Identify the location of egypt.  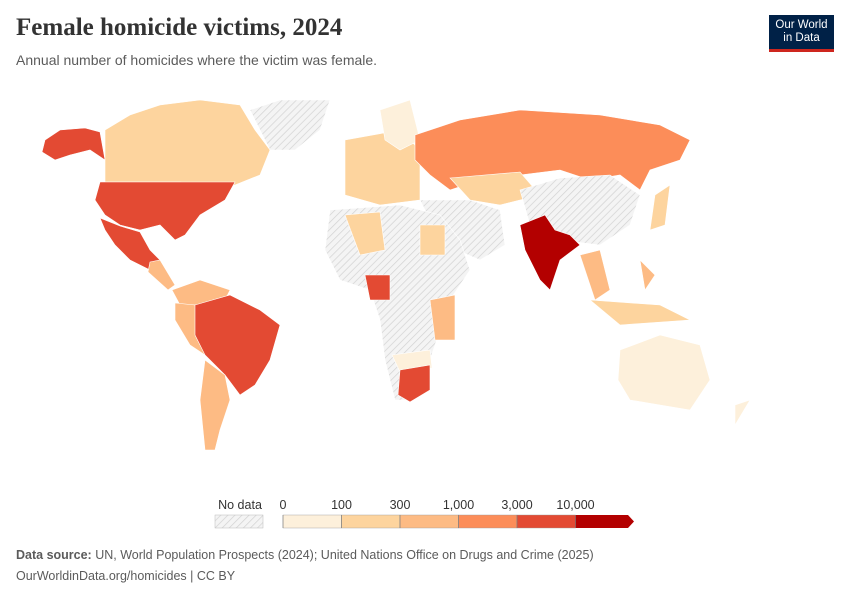
(432, 240).